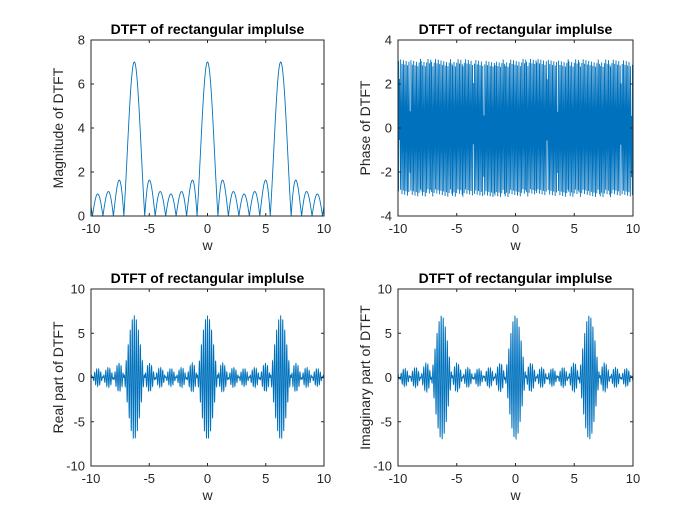  Describe the element at coordinates (388, 377) in the screenshot. I see `imag-ytick-label: 0` at that location.